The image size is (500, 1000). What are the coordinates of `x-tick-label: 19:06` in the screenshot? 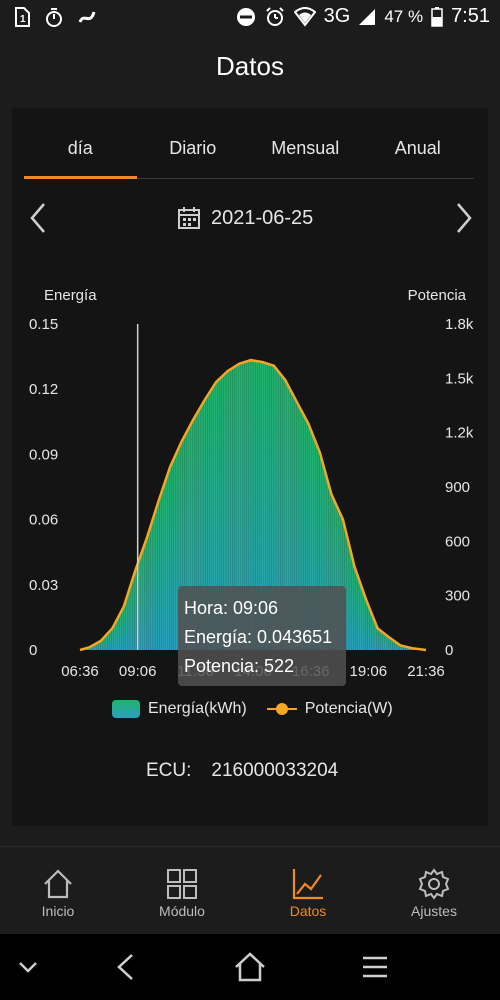 It's located at (369, 671).